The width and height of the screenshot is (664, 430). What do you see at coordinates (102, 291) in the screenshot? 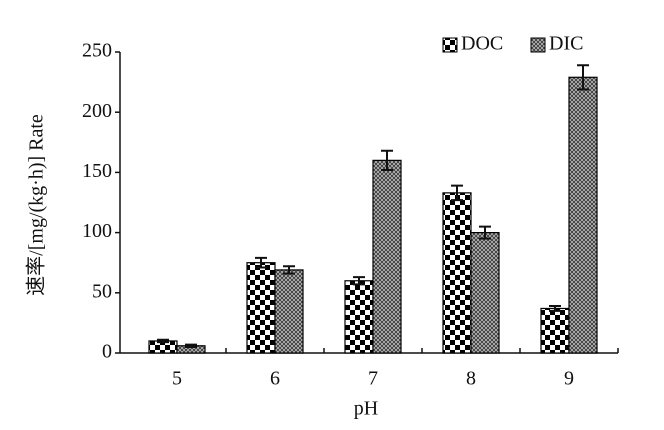
I see `y-tick-label: 50` at bounding box center [102, 291].